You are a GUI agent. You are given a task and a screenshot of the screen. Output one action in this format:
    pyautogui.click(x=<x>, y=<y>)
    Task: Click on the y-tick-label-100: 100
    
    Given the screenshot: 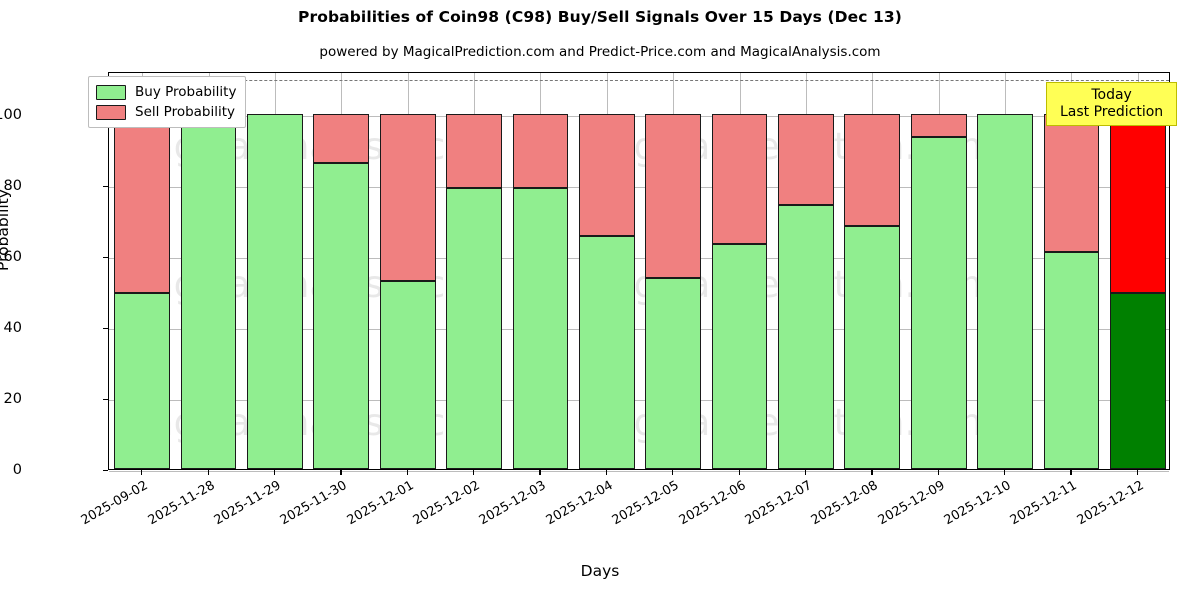 What is the action you would take?
    pyautogui.click(x=11, y=114)
    